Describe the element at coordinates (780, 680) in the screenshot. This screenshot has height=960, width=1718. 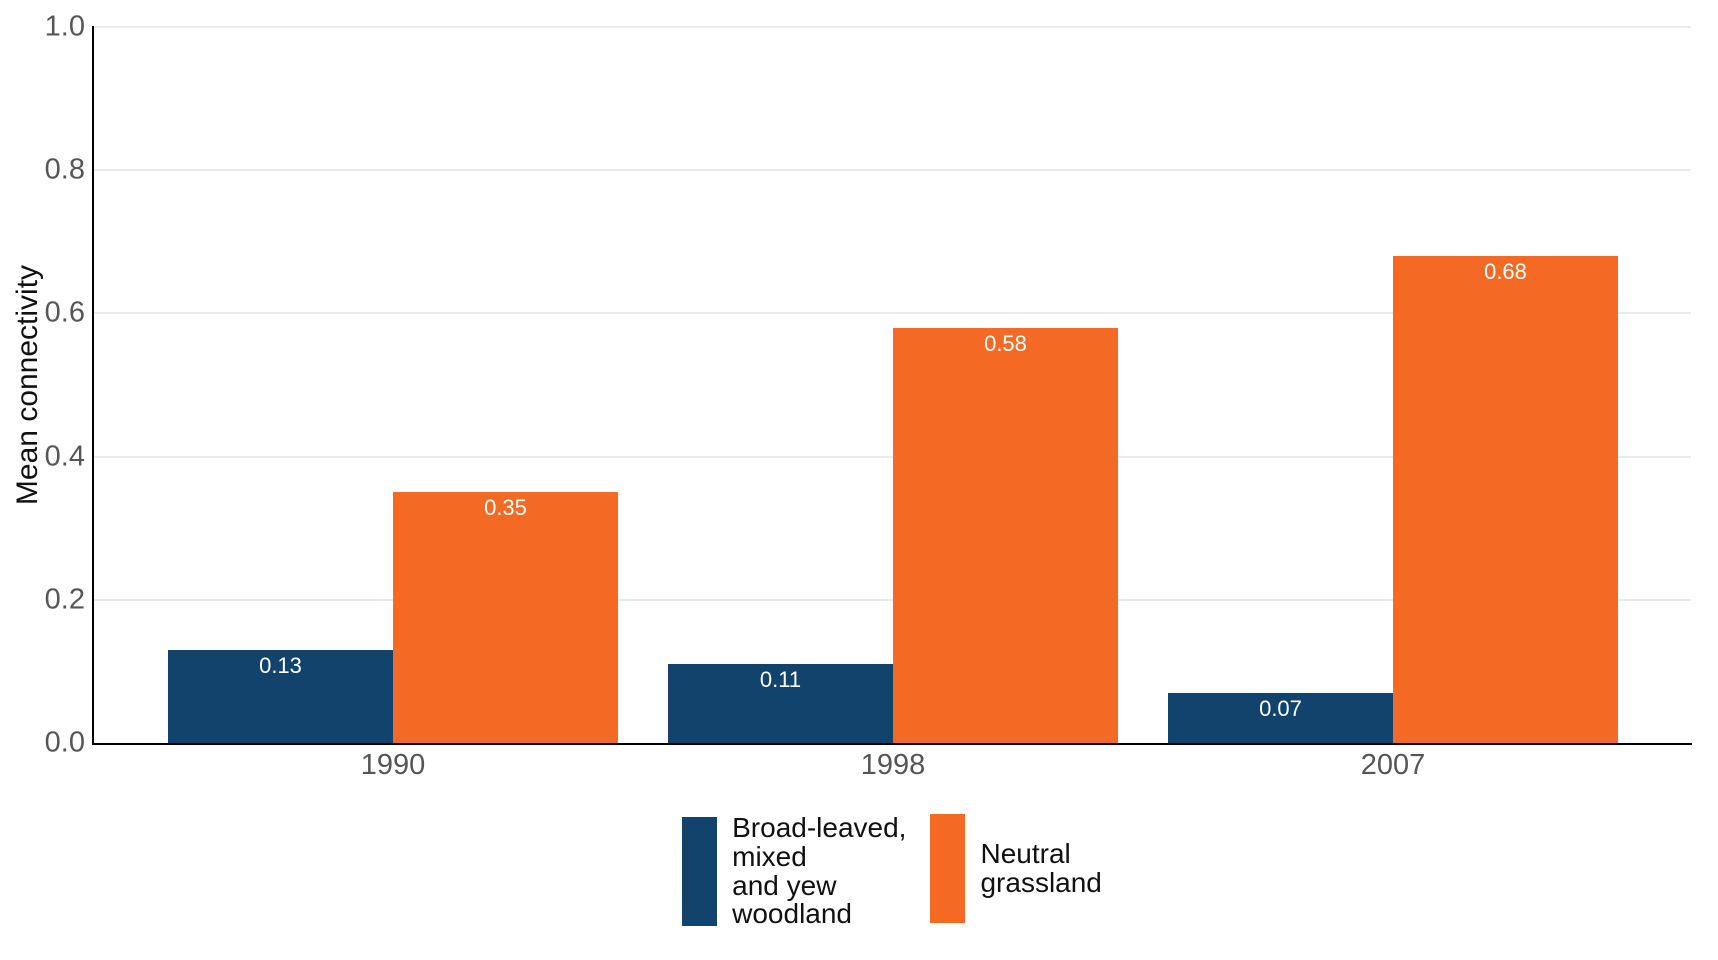
I see `bar-value-label: 0.11` at that location.